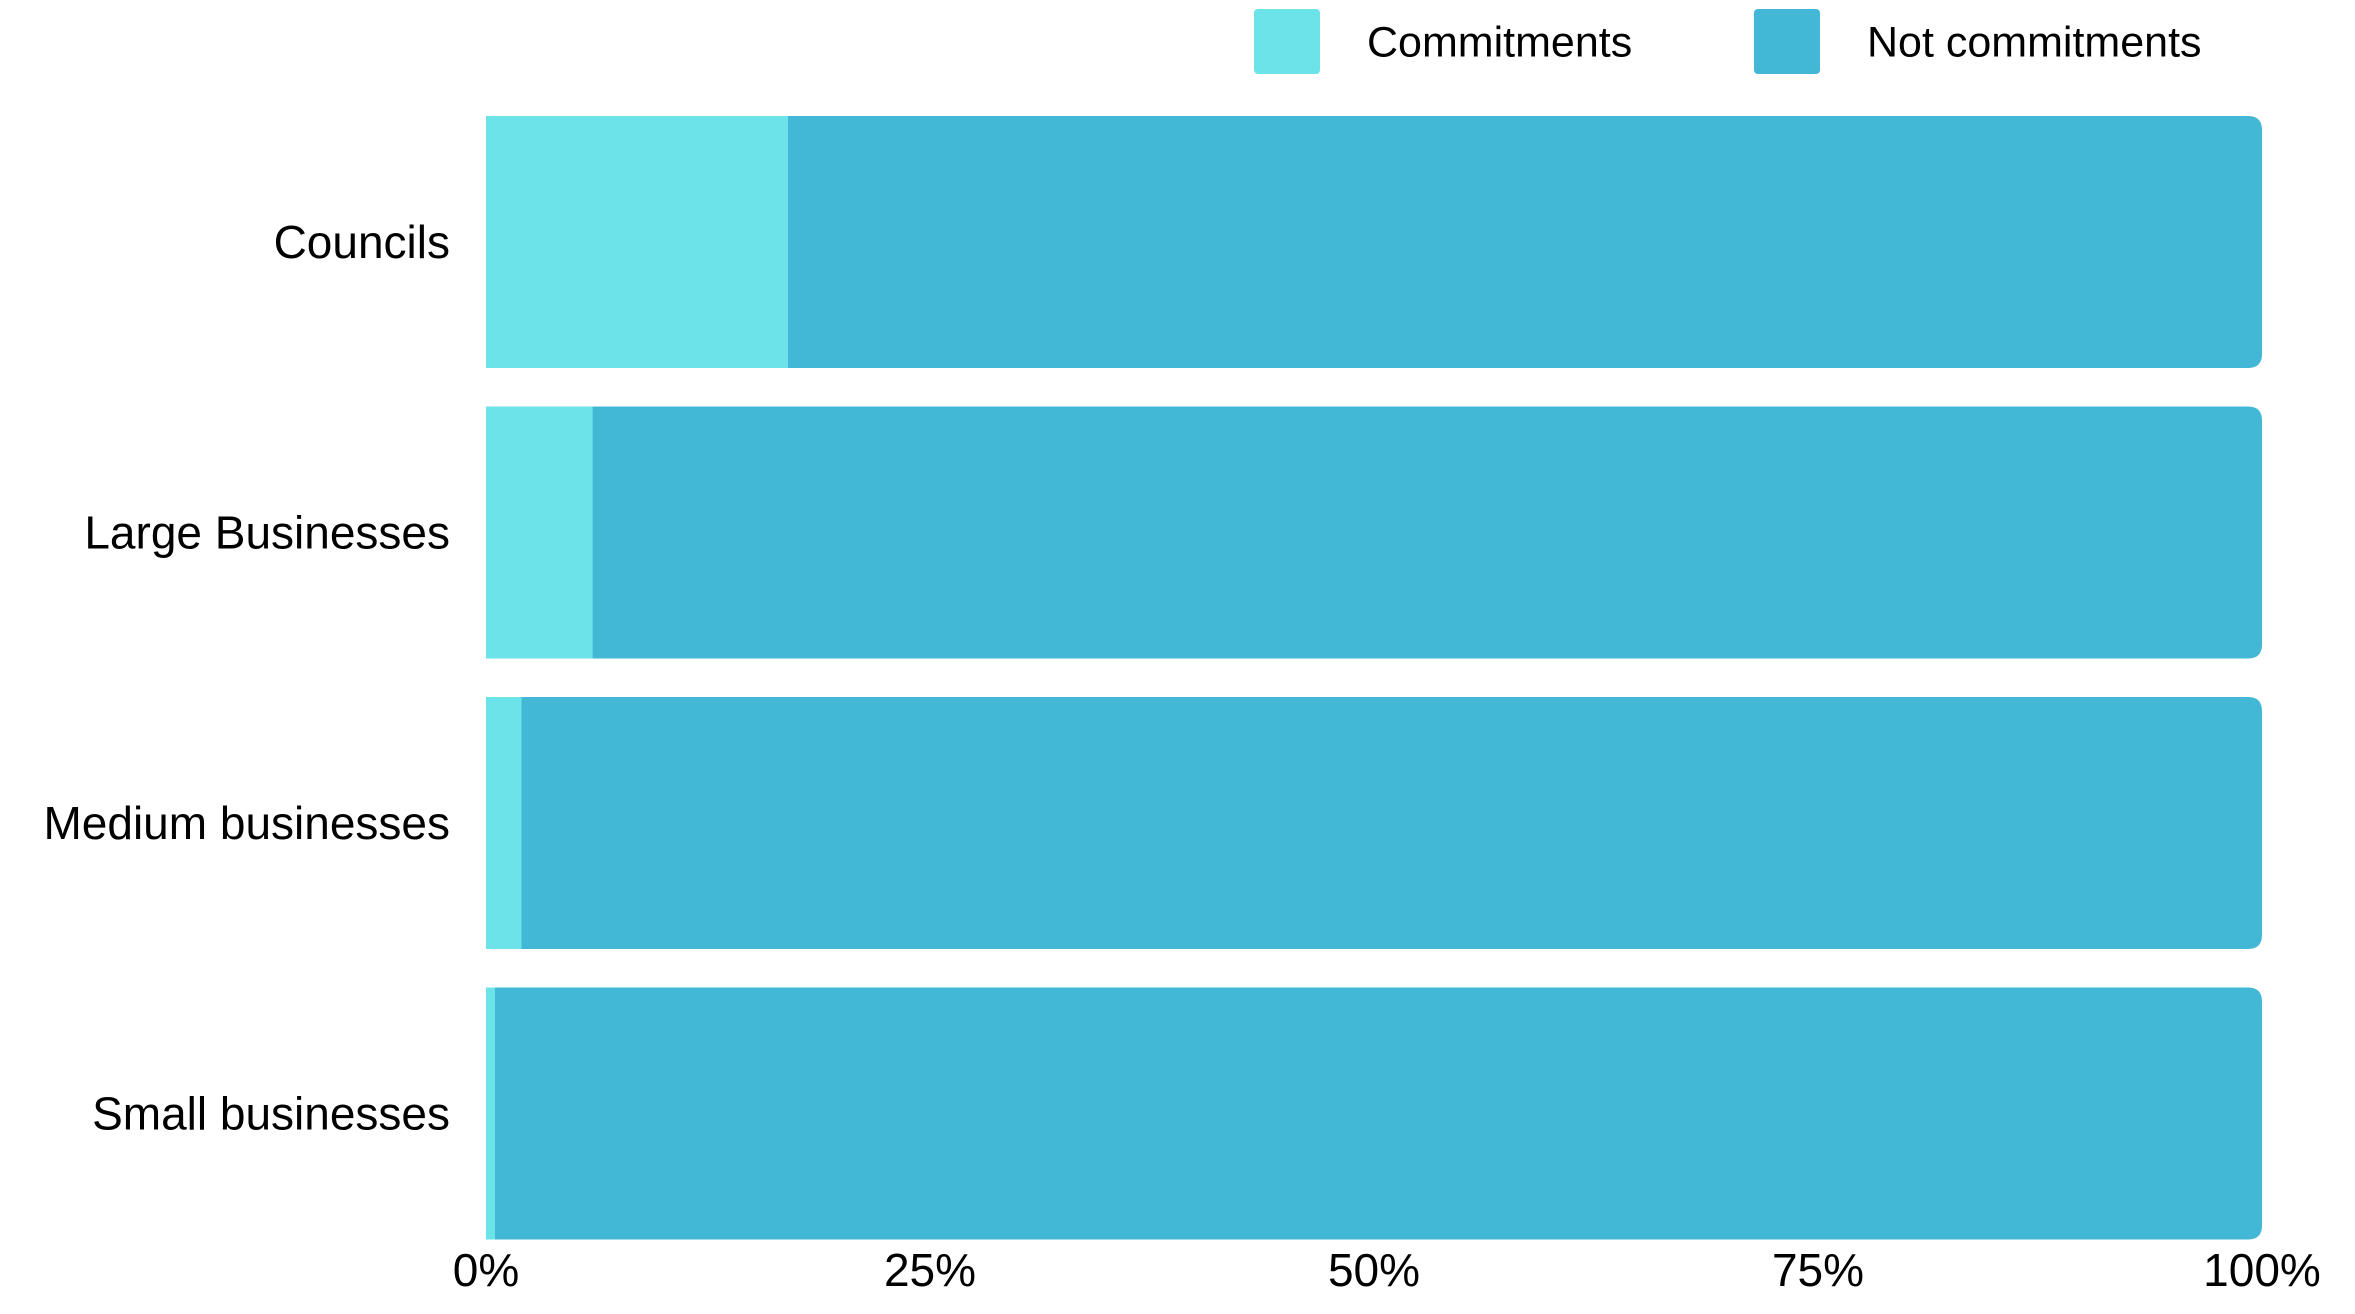 This screenshot has height=1314, width=2355. I want to click on y-tick-label-large-businesses: Large Businesses, so click(267, 533).